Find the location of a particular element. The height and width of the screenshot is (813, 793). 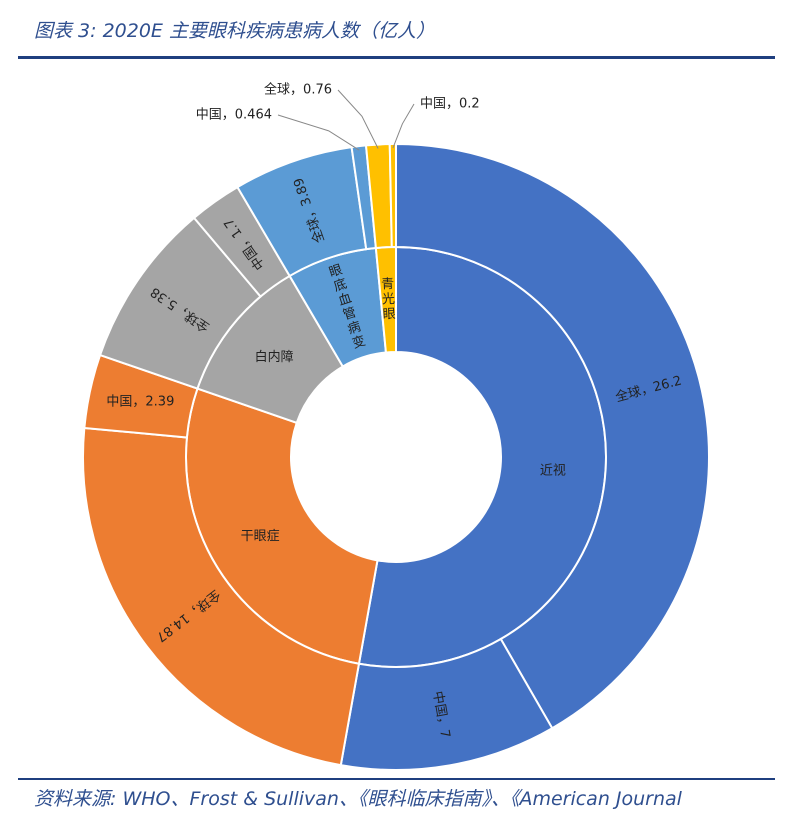

outer-label-9: 中国，0.2 is located at coordinates (450, 104).